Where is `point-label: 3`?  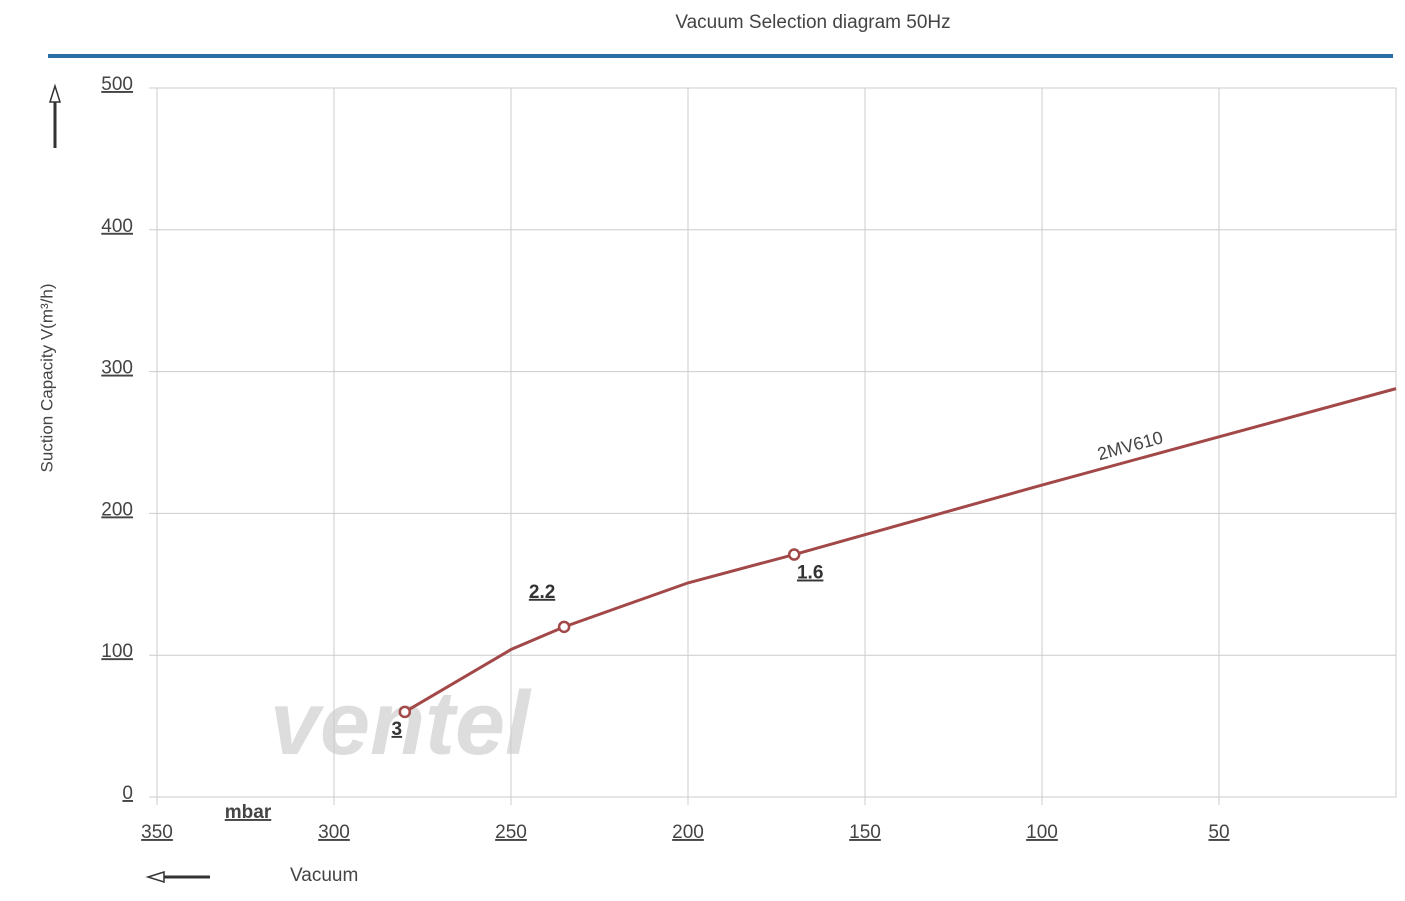 point-label: 3 is located at coordinates (397, 729).